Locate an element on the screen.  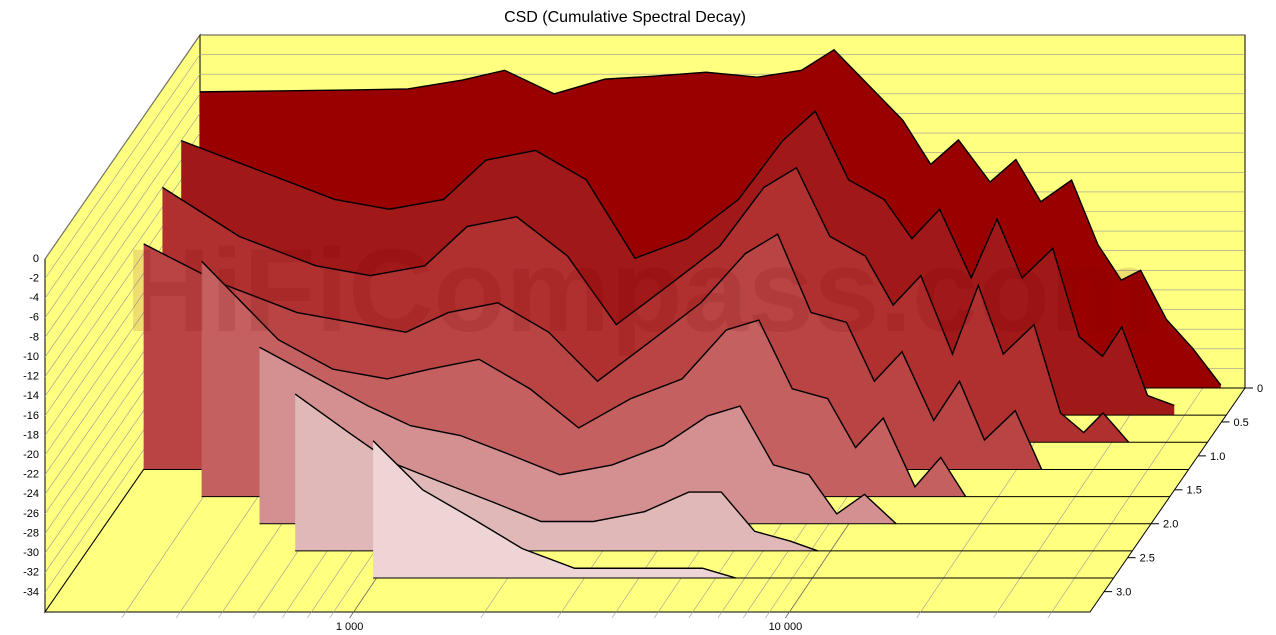
y-tick-label: -20 is located at coordinates (31, 455).